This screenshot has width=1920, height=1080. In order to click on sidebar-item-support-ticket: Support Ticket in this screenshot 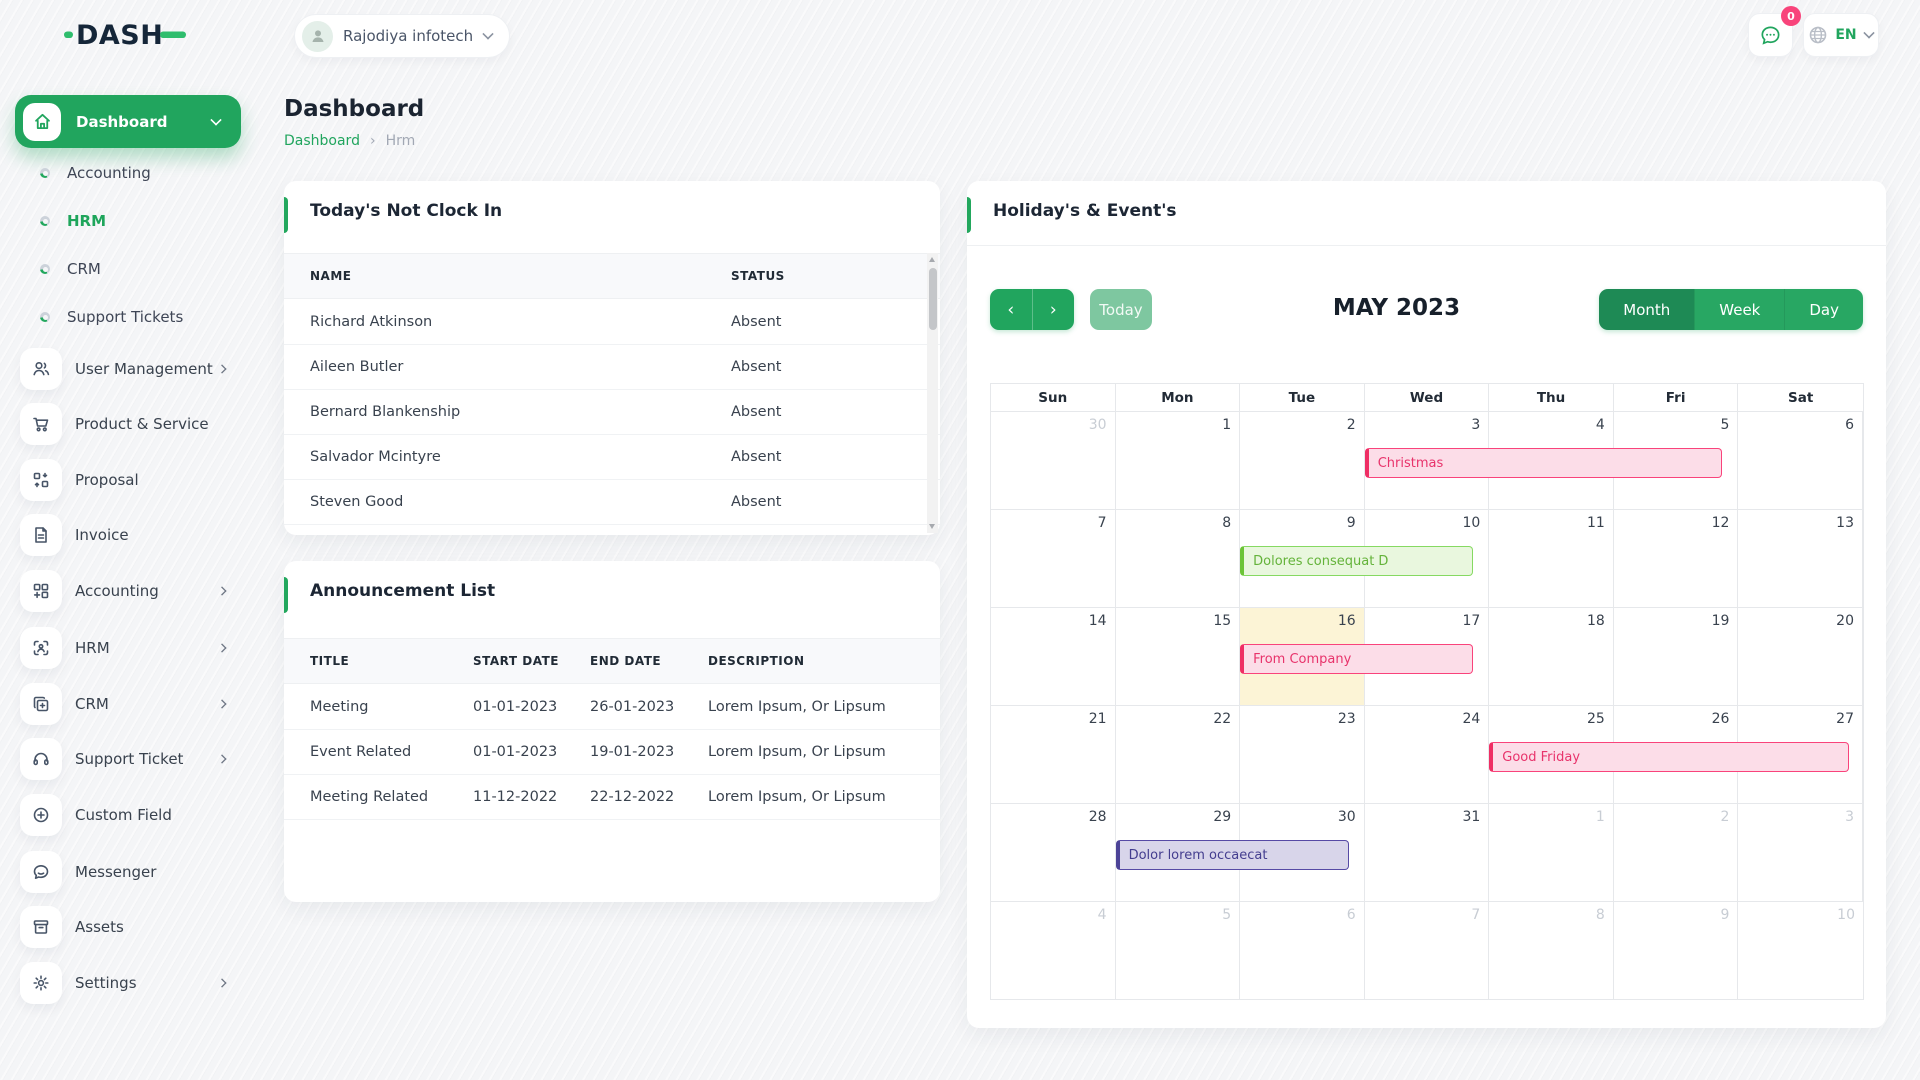, I will do `click(128, 759)`.